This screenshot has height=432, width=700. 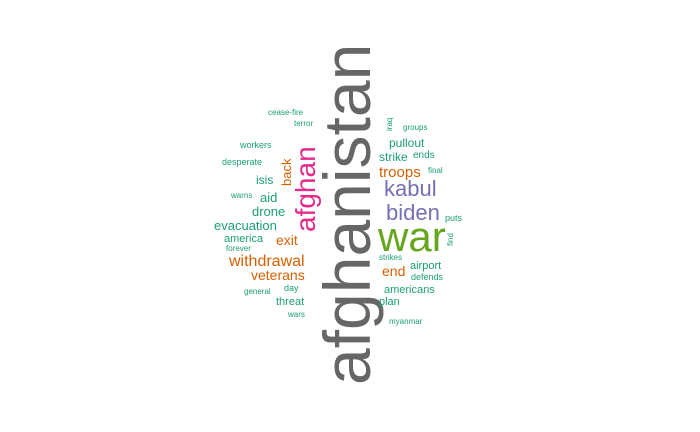 I want to click on word-strike: strike, so click(x=393, y=157).